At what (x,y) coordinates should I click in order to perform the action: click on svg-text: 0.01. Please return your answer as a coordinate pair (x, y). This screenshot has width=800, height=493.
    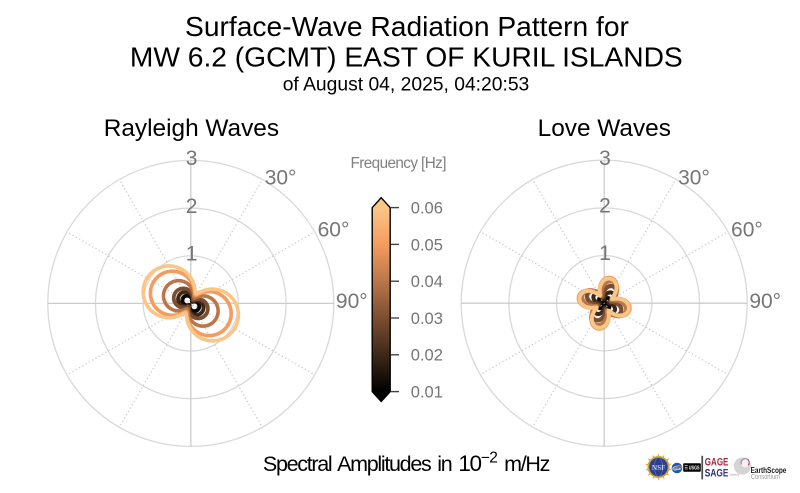
    Looking at the image, I should click on (427, 393).